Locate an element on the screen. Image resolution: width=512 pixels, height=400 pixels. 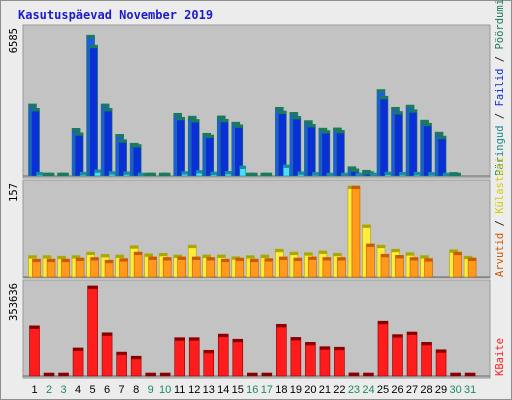
x-tick-label: 27 is located at coordinates (412, 390).